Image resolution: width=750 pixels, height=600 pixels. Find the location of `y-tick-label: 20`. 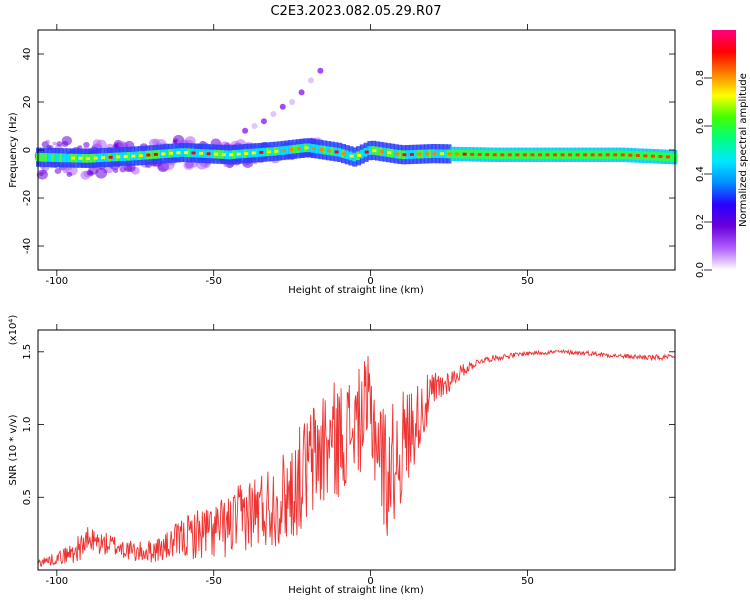

y-tick-label: 20 is located at coordinates (27, 102).